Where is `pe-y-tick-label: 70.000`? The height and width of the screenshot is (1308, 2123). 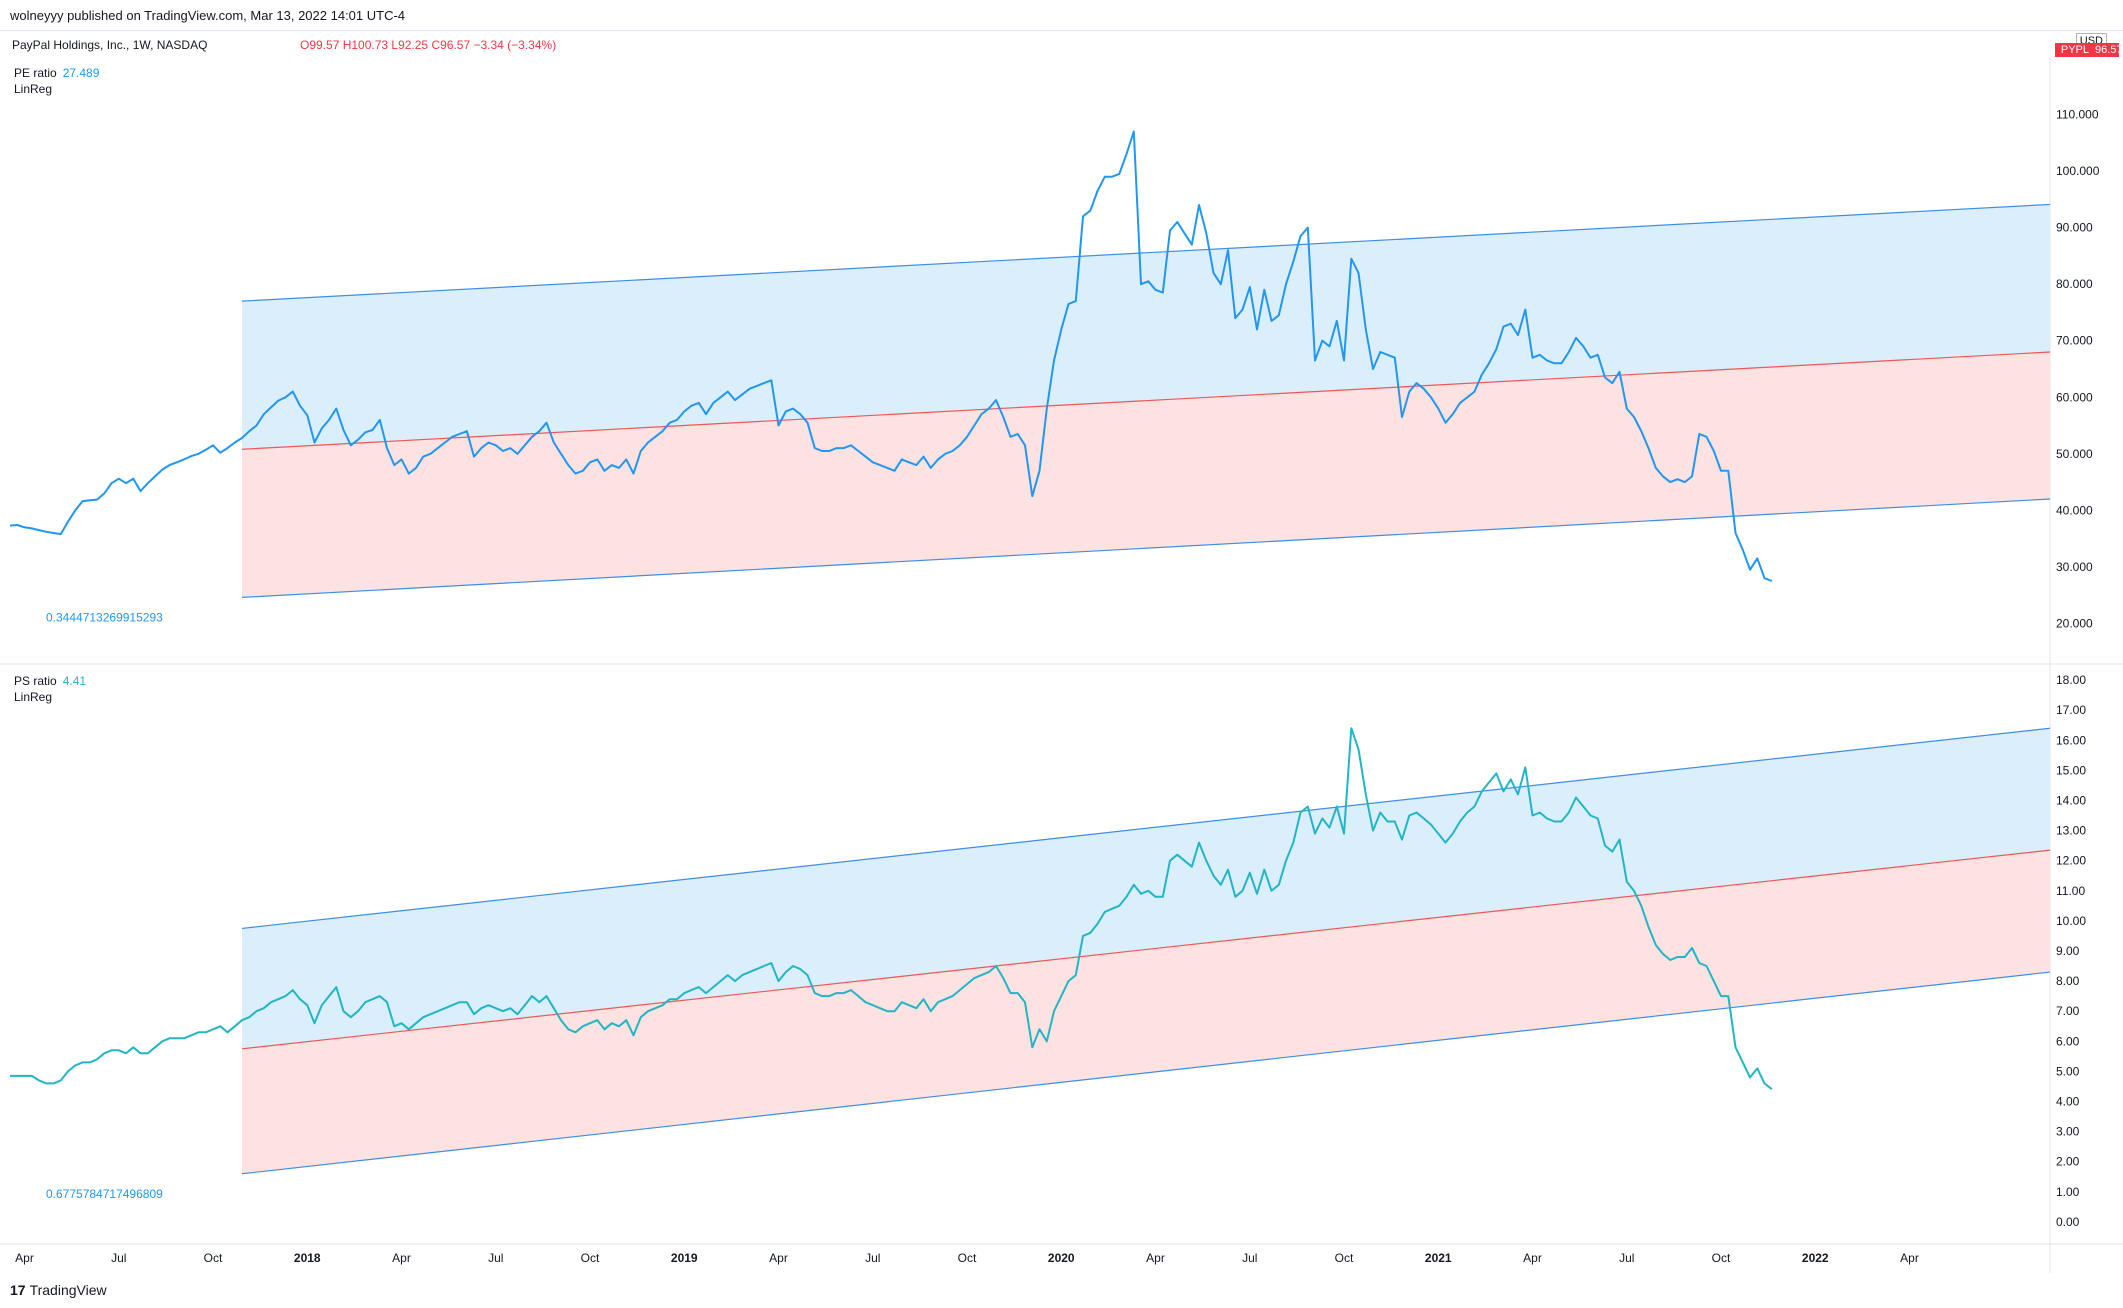
pe-y-tick-label: 70.000 is located at coordinates (2074, 341).